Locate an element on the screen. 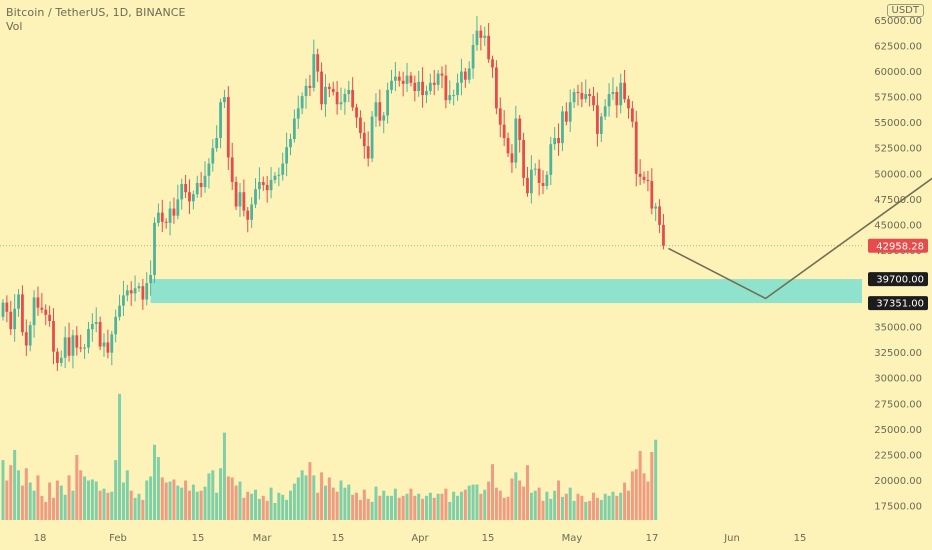  projection-drawing is located at coordinates (800, 229).